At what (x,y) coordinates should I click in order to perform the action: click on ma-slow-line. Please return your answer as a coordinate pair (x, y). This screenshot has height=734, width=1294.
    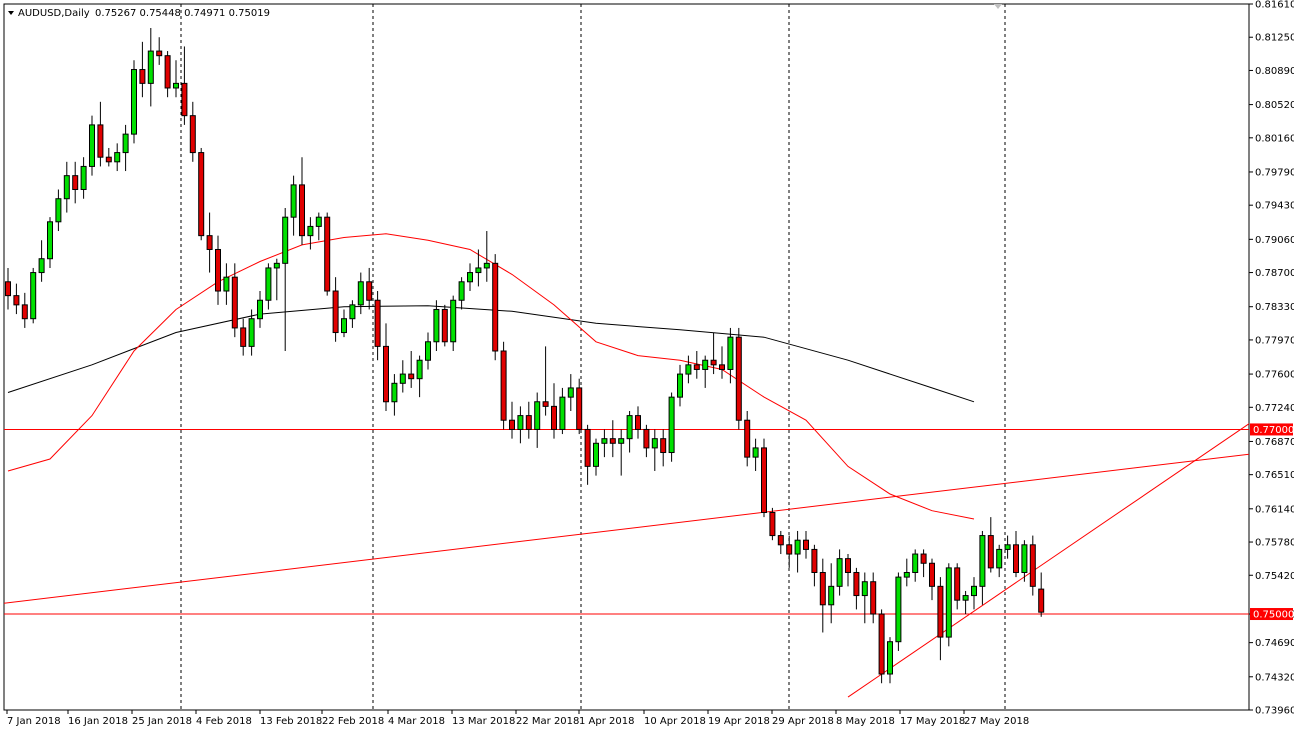
    Looking at the image, I should click on (491, 354).